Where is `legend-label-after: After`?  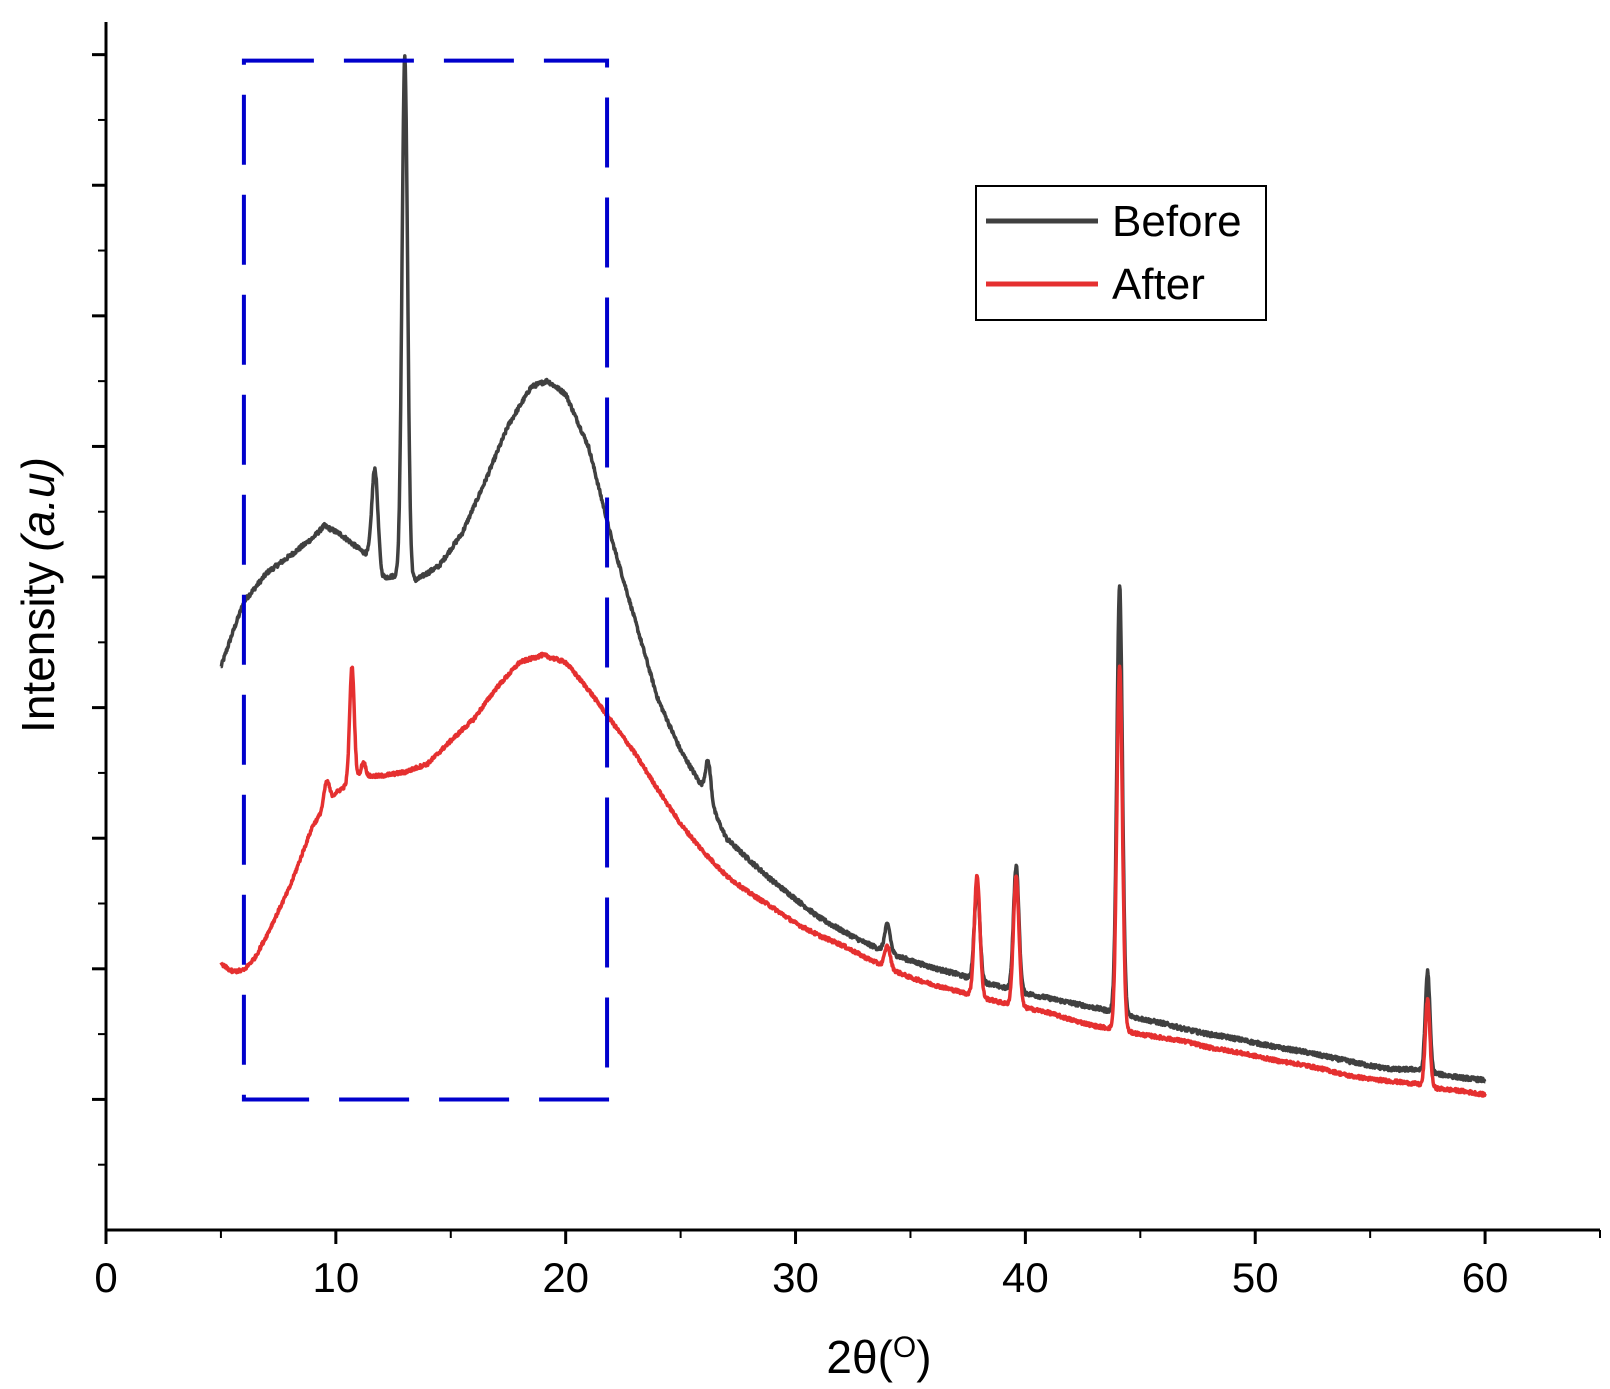 legend-label-after: After is located at coordinates (1158, 284).